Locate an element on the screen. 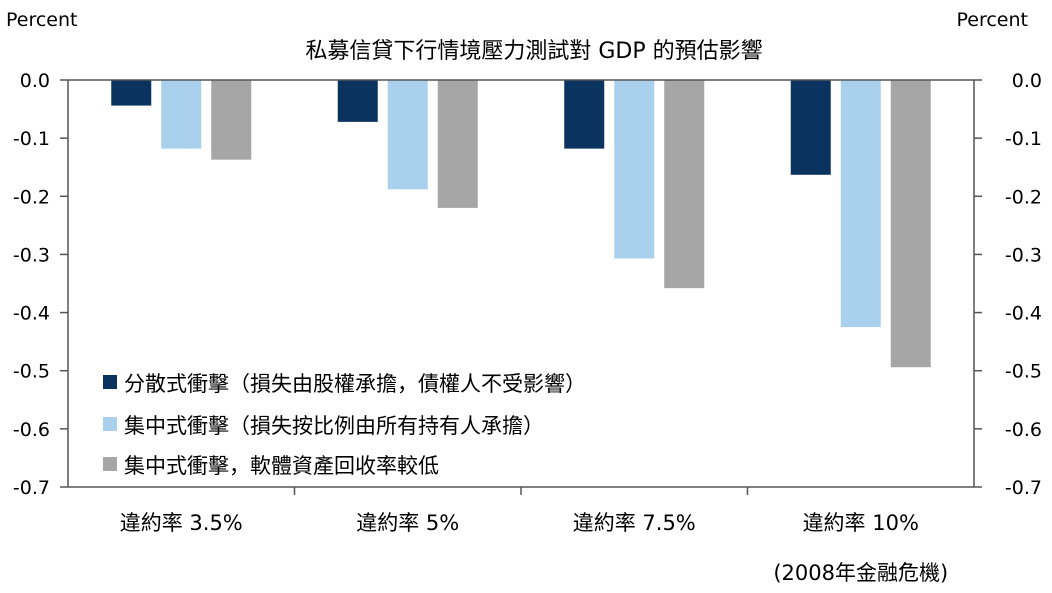 This screenshot has width=1052, height=593. y-tick-label-right: -0.1 is located at coordinates (1023, 139).